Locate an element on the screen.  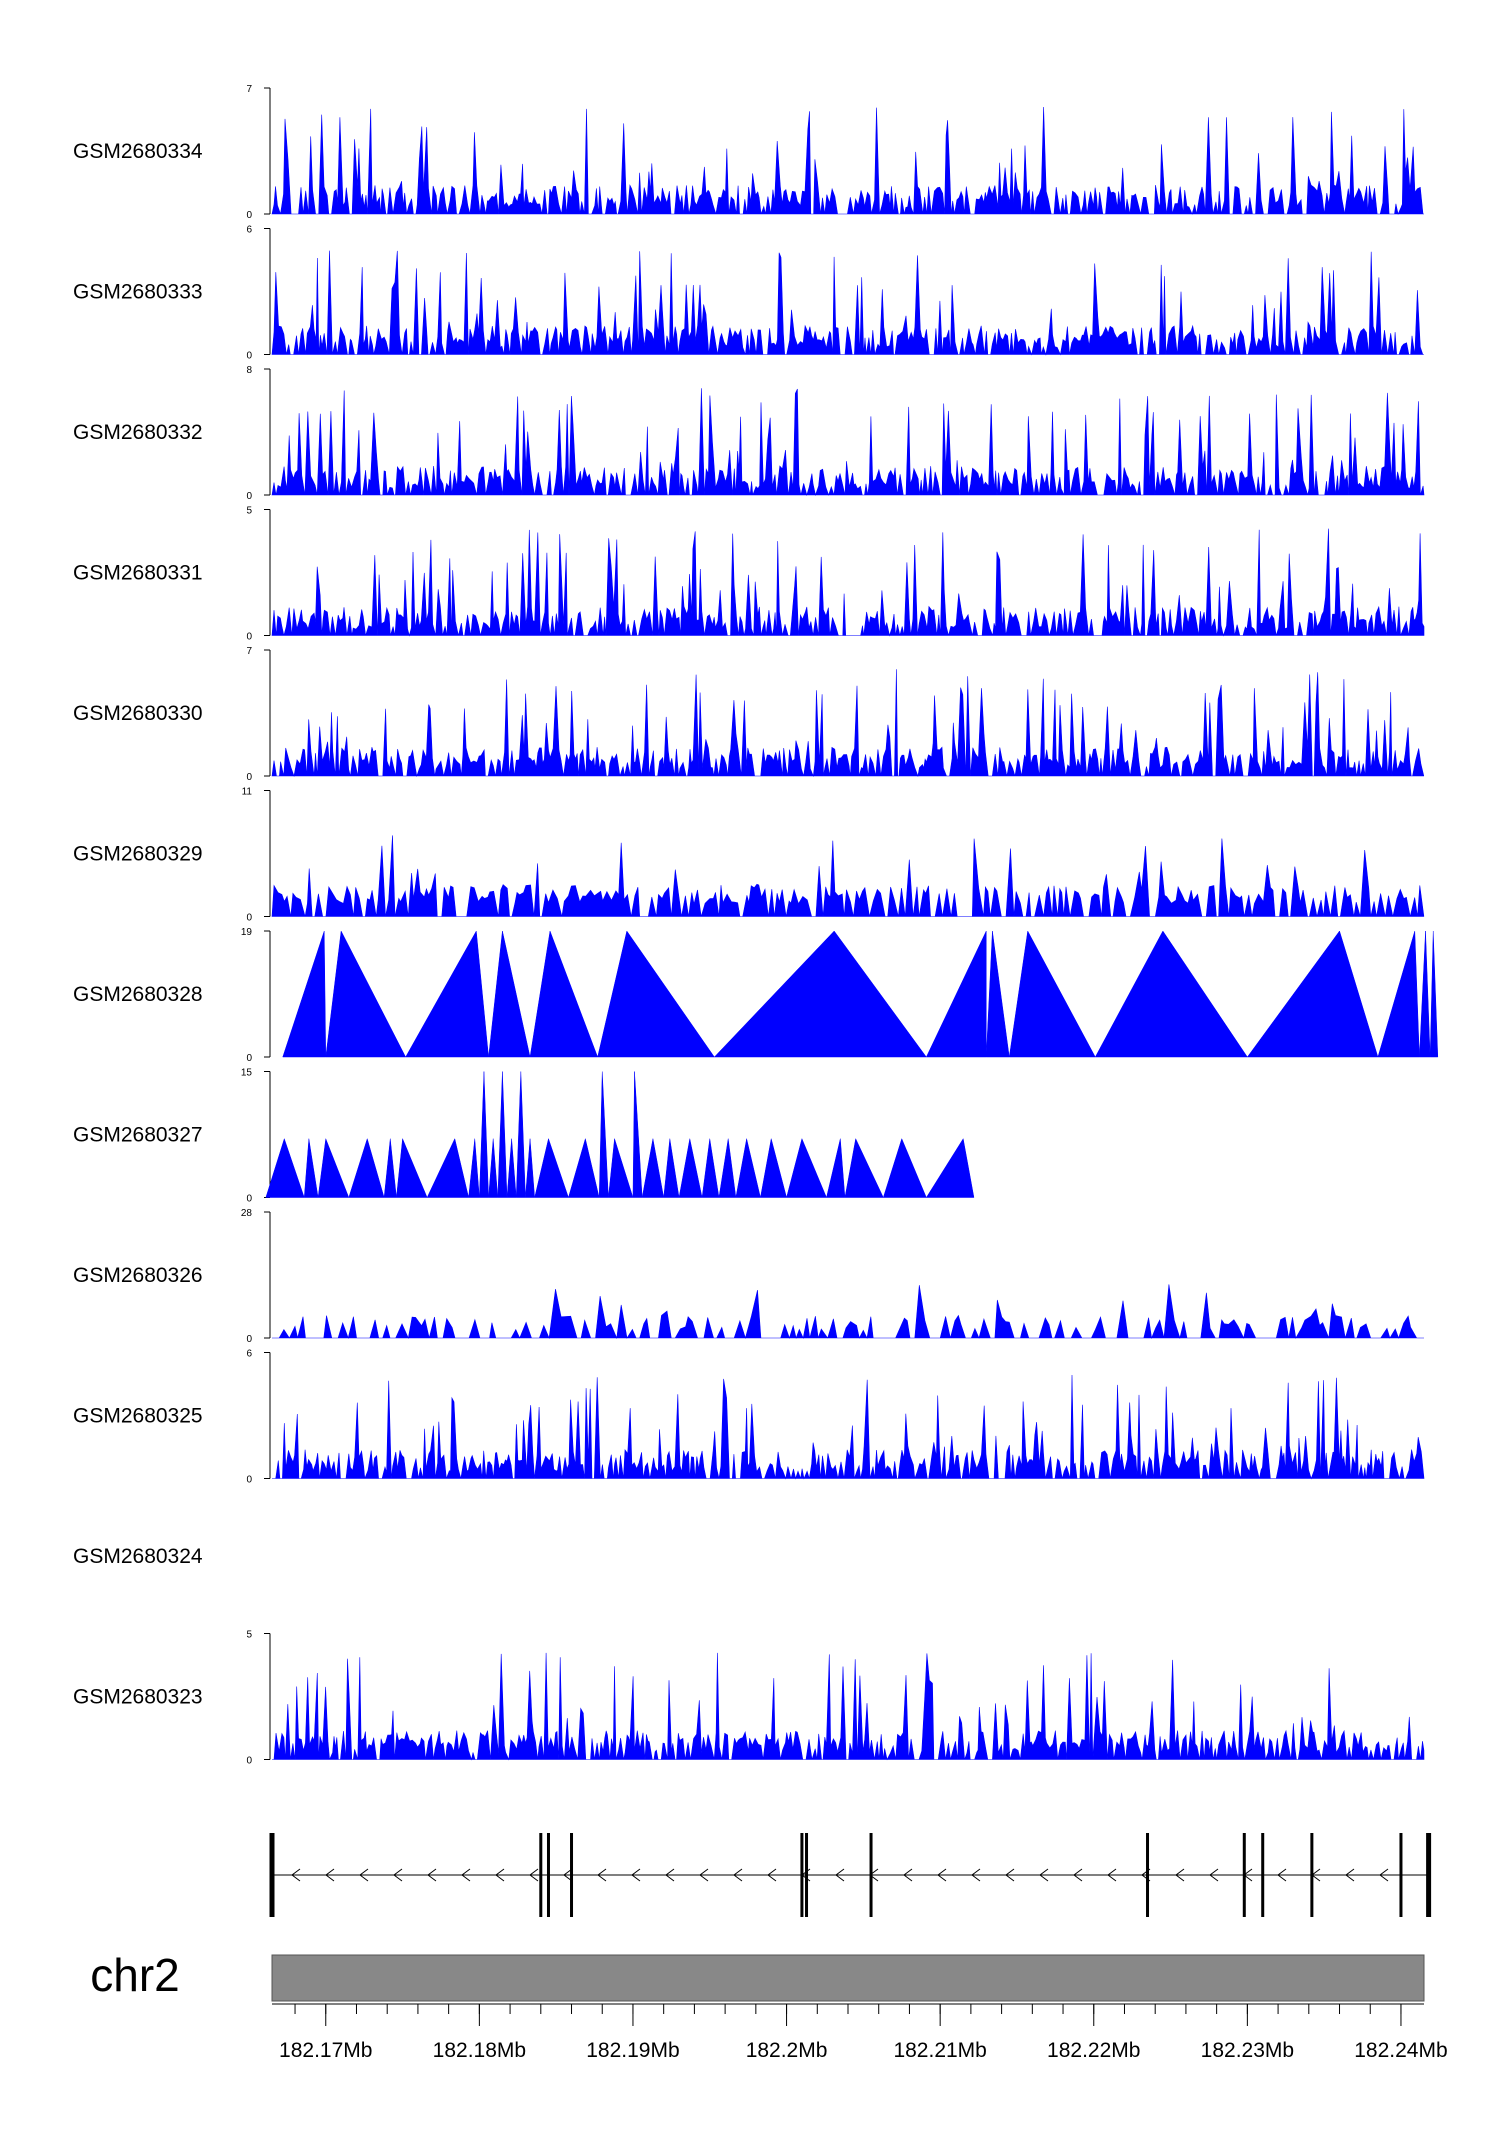
track-label: GSM2680325 is located at coordinates (138, 1416).